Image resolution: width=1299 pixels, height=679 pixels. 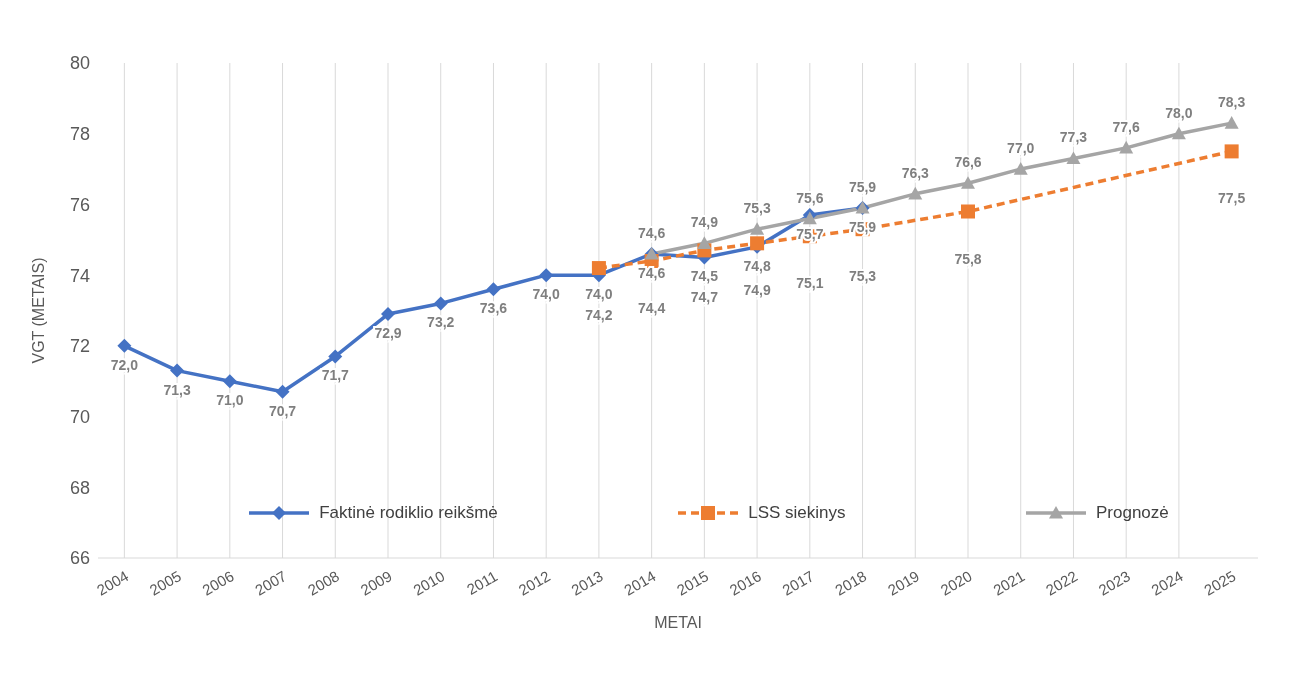 What do you see at coordinates (270, 583) in the screenshot?
I see `x-tick-label: 2007` at bounding box center [270, 583].